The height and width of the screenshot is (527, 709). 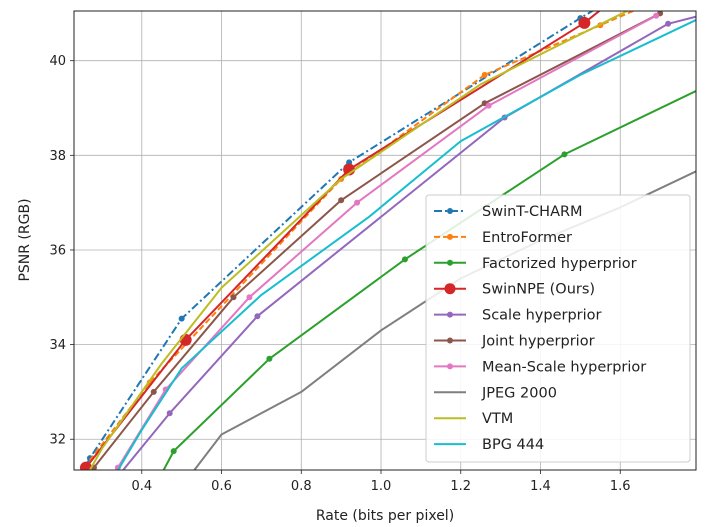 I want to click on legend-label: Factorized hyperprior, so click(x=559, y=264).